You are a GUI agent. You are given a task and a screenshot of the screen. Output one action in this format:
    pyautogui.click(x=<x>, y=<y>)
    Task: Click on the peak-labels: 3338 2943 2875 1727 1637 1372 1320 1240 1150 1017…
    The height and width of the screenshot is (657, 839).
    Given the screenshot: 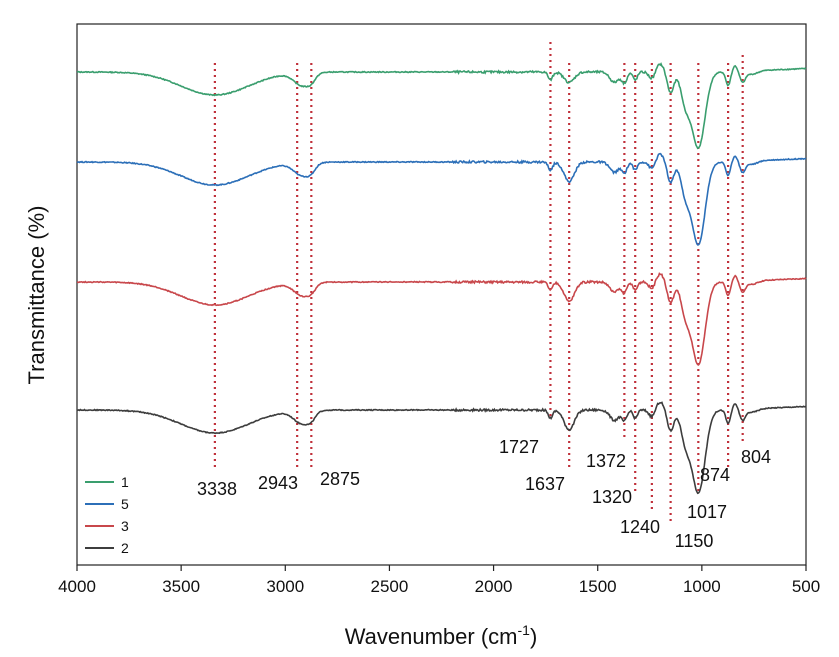 What is the action you would take?
    pyautogui.click(x=484, y=494)
    